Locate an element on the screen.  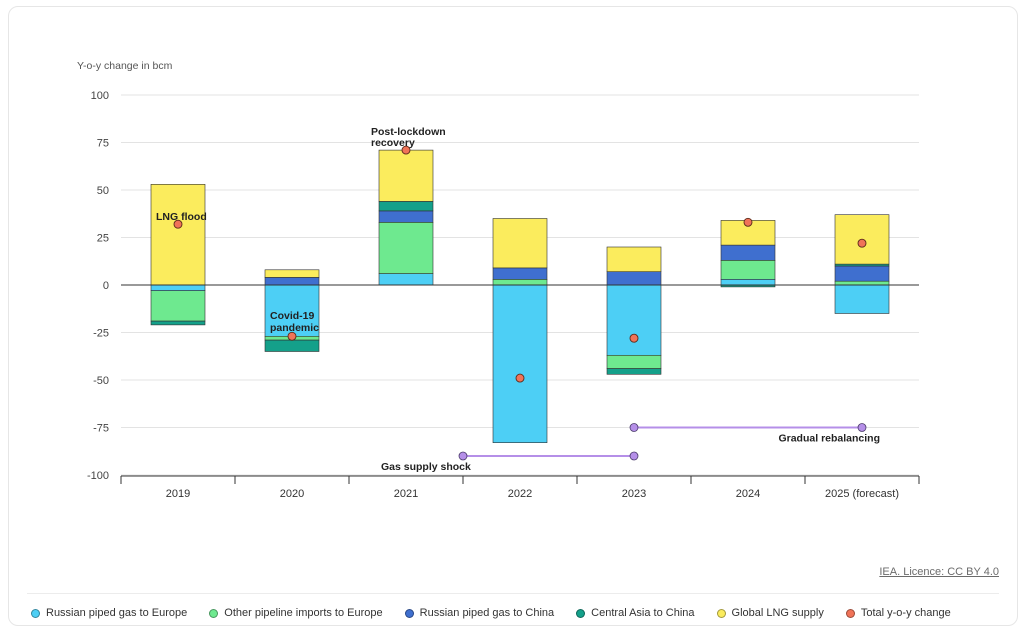
legend-item-russia-china: Russian piped gas to China is located at coordinates (479, 613).